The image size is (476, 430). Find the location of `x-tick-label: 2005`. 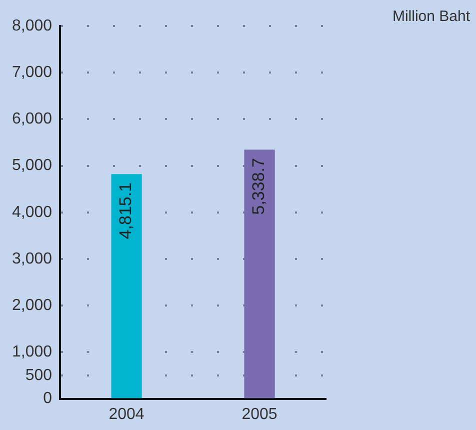

x-tick-label: 2005 is located at coordinates (260, 414).